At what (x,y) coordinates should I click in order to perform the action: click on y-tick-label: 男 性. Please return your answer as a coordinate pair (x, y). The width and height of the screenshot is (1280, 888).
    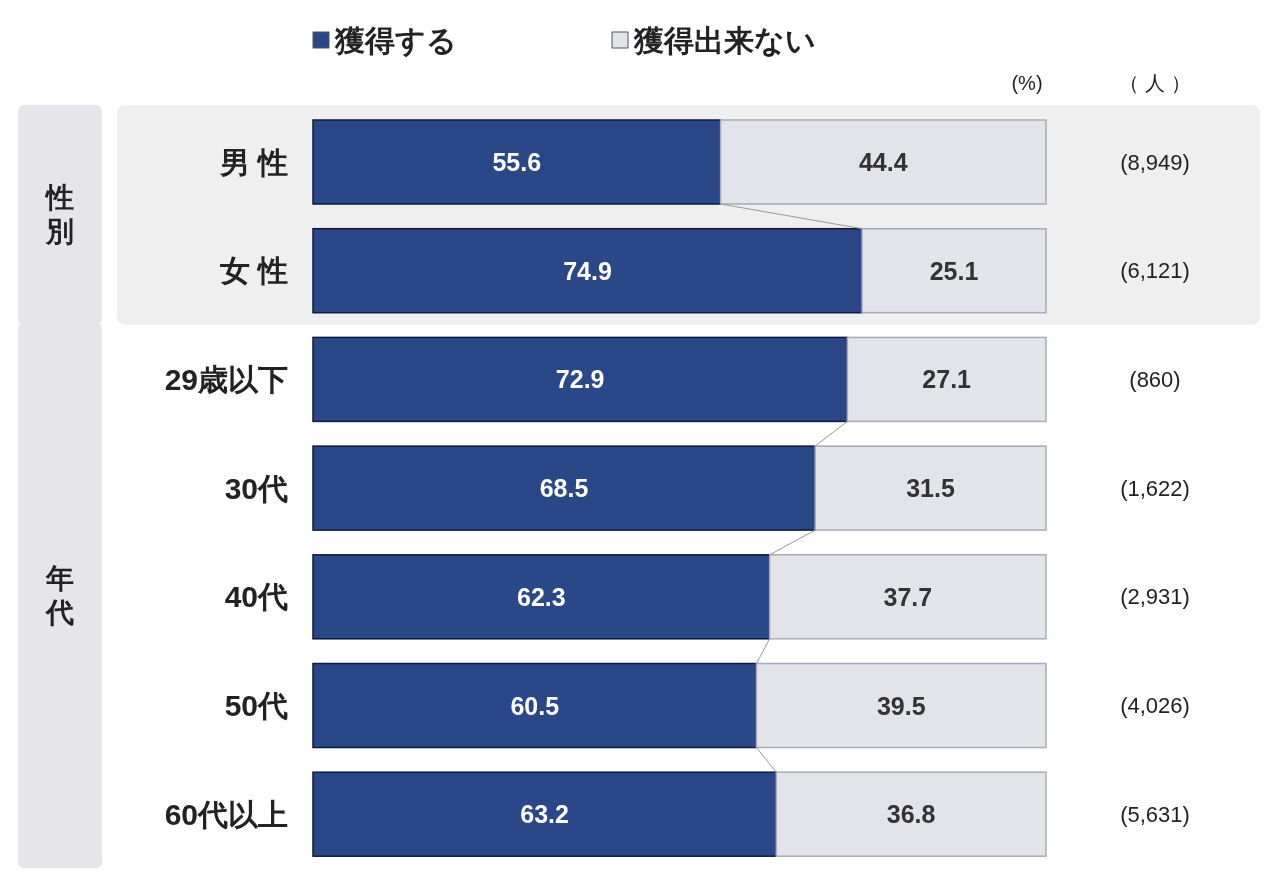
    Looking at the image, I should click on (253, 162).